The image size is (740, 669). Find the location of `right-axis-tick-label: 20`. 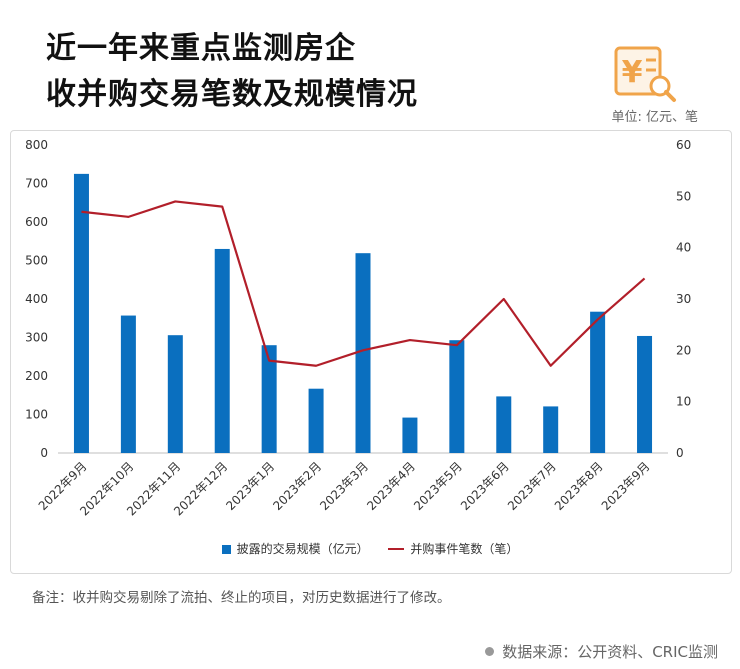

right-axis-tick-label: 20 is located at coordinates (683, 350).